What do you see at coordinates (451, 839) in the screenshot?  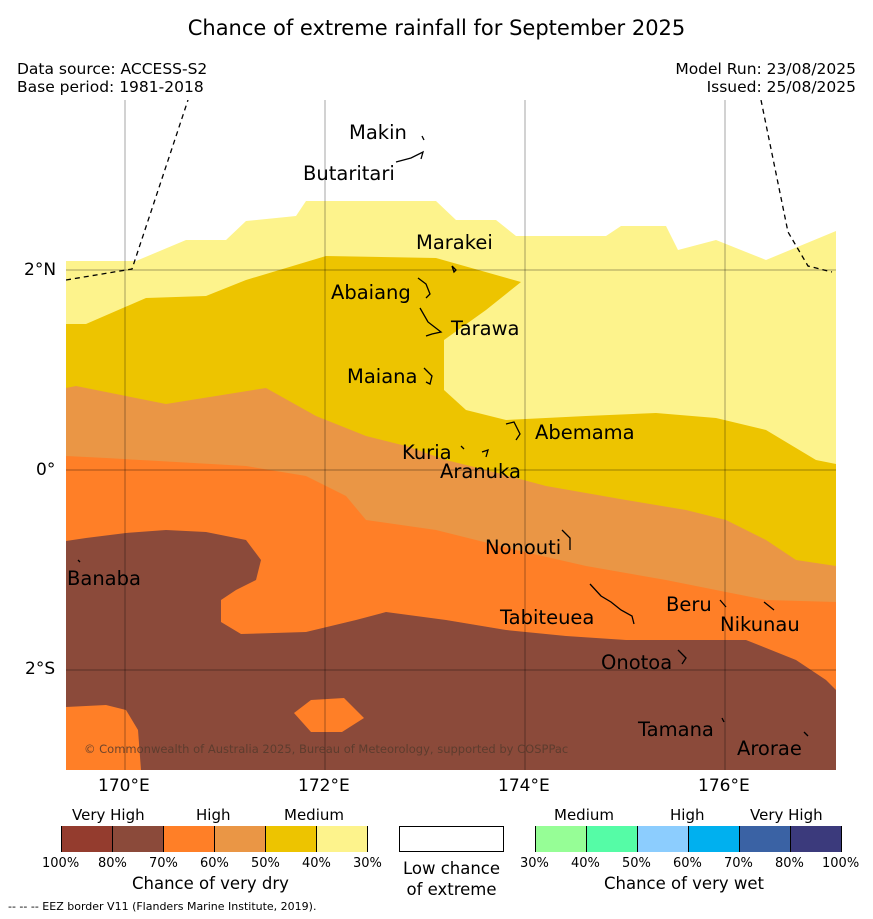 I see `low-chance-swatch` at bounding box center [451, 839].